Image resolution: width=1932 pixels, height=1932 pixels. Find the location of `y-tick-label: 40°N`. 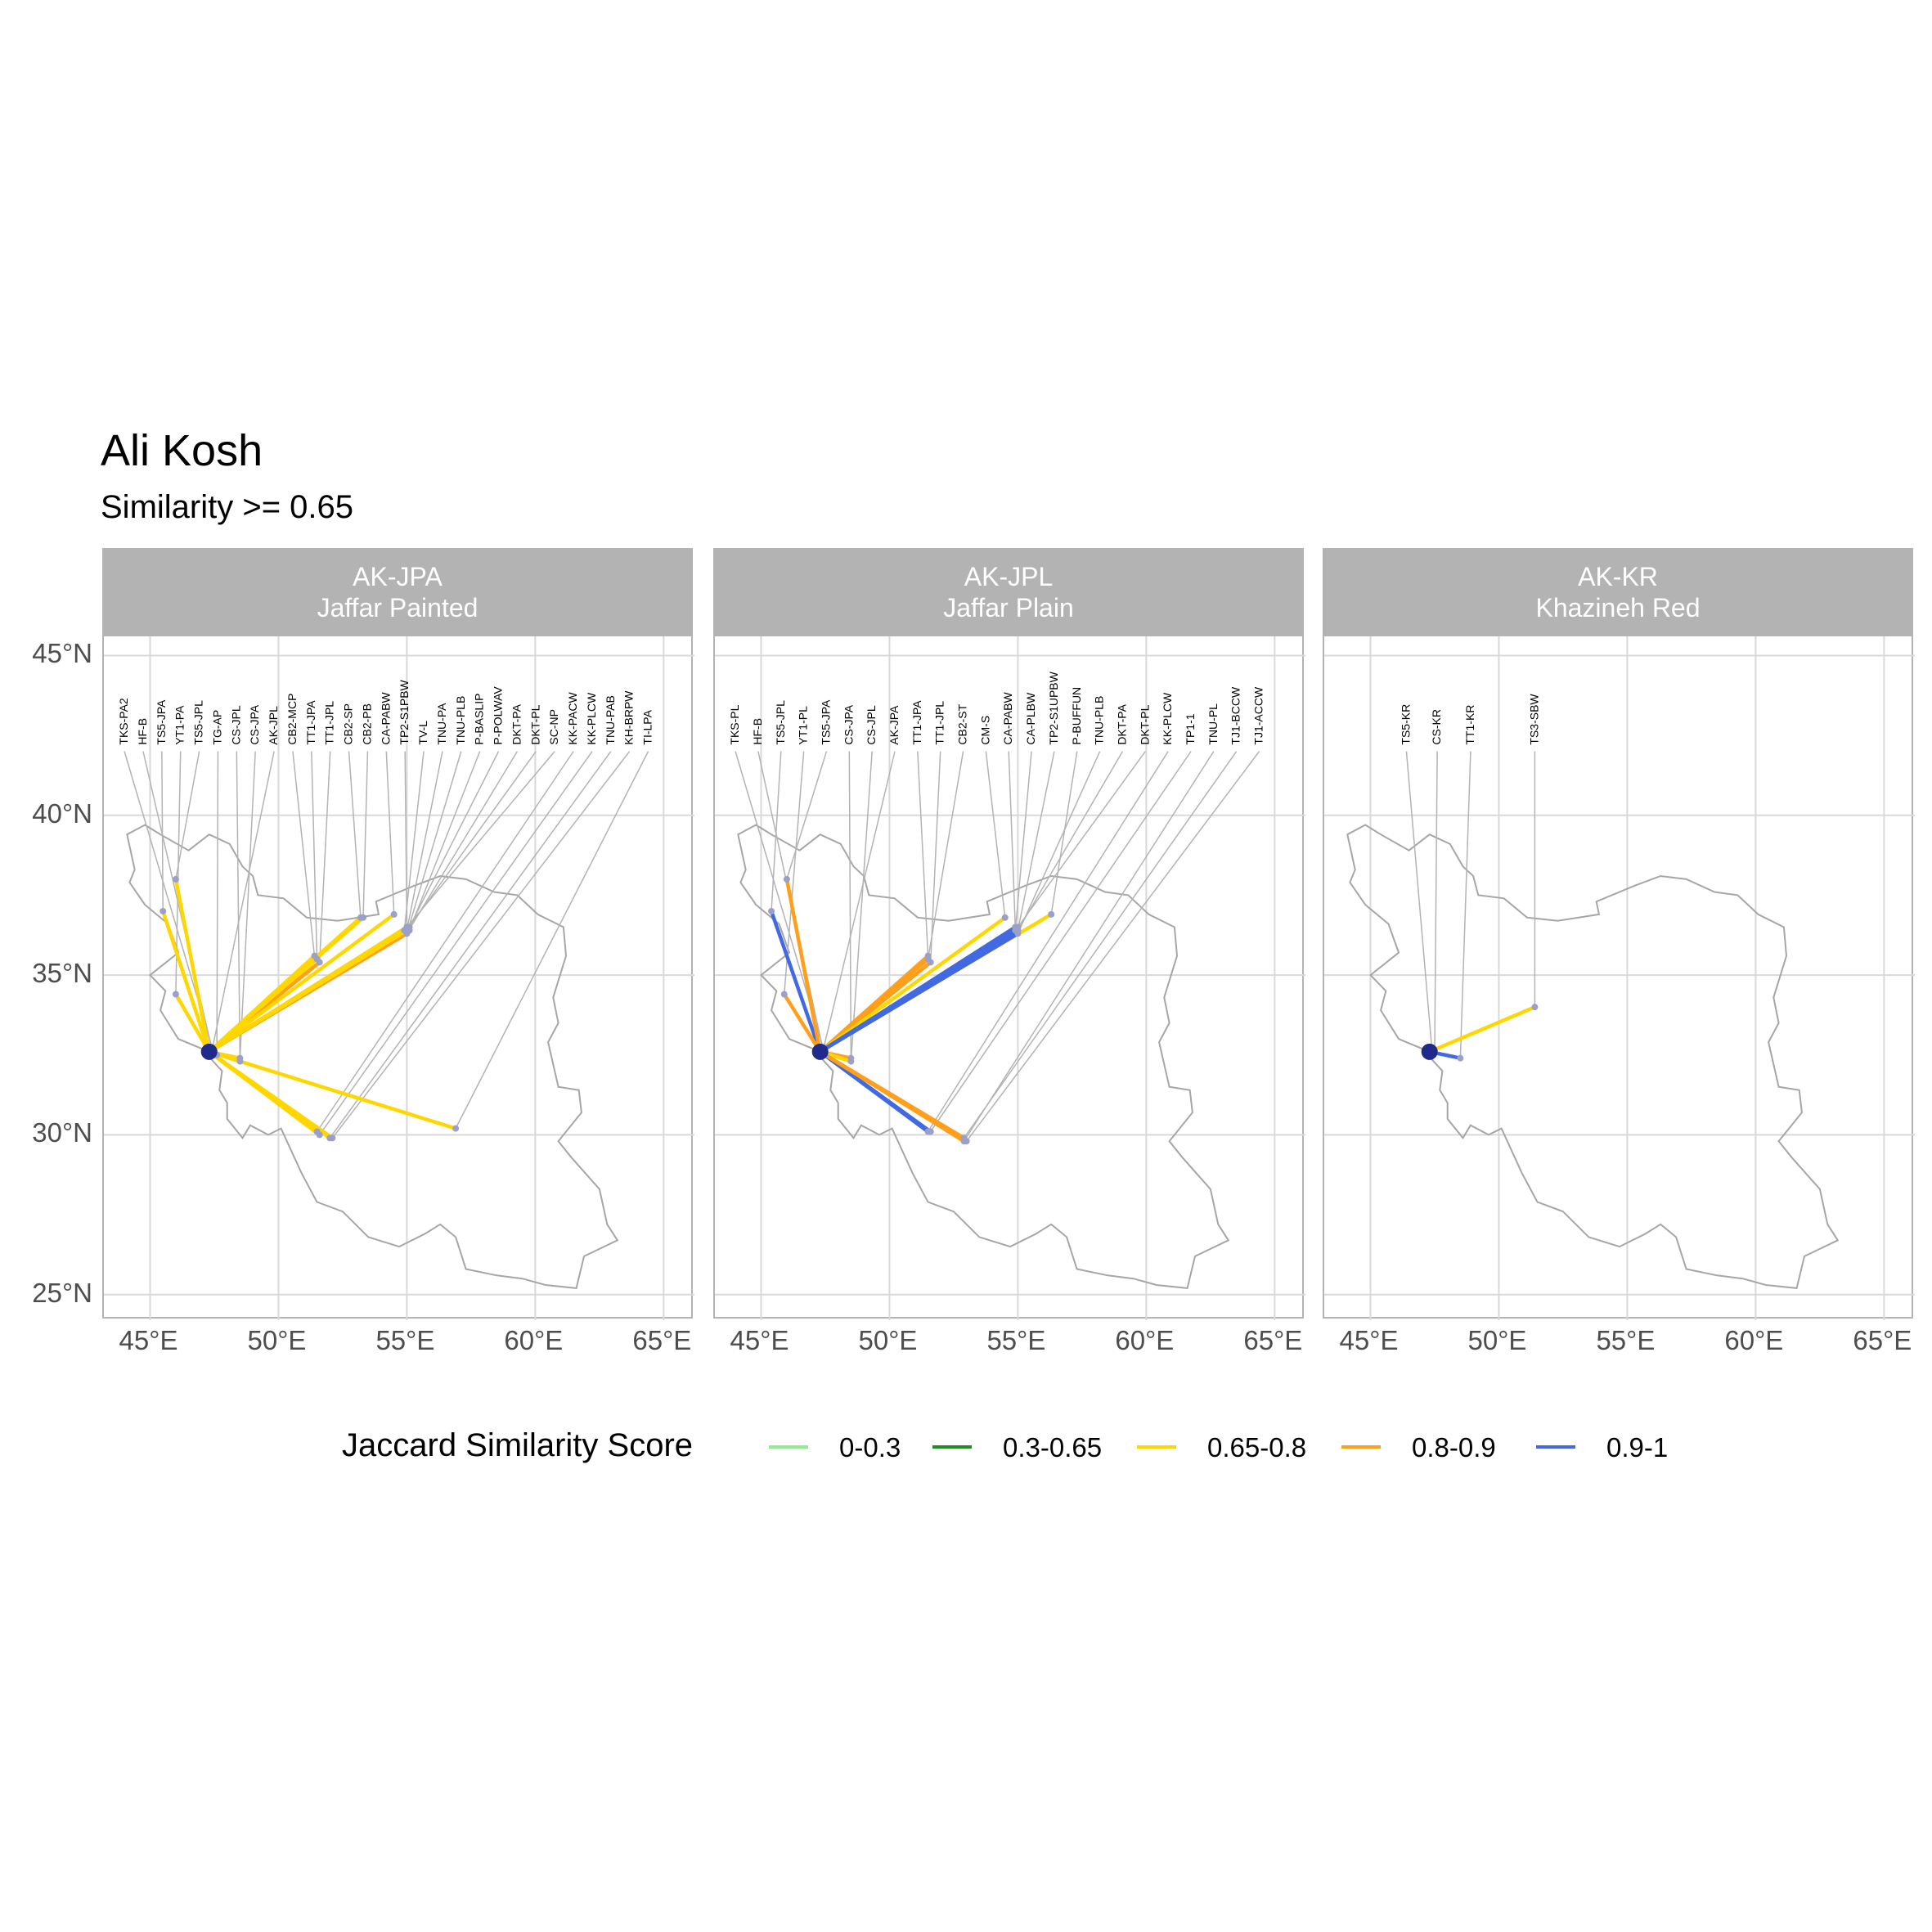

y-tick-label: 40°N is located at coordinates (62, 814).